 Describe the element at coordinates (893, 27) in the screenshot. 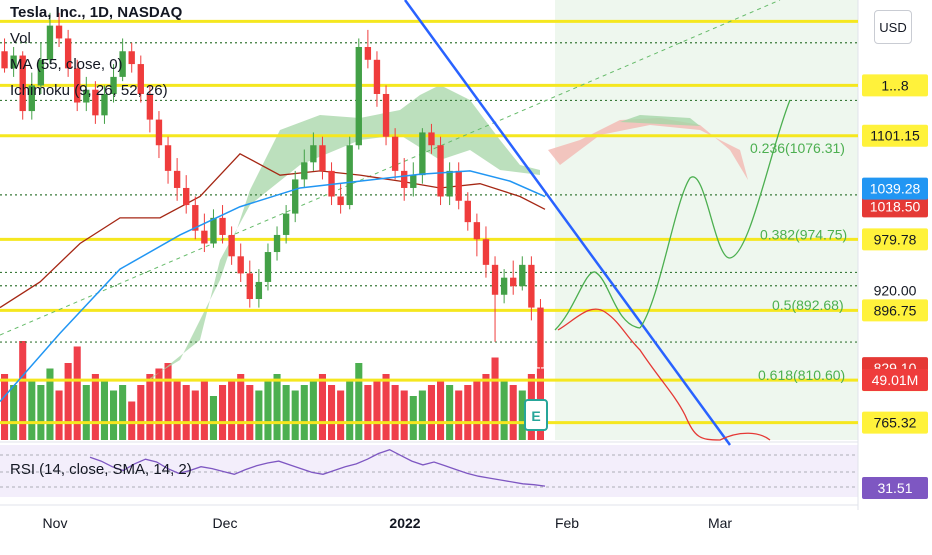

I see `currency-button: USD` at that location.